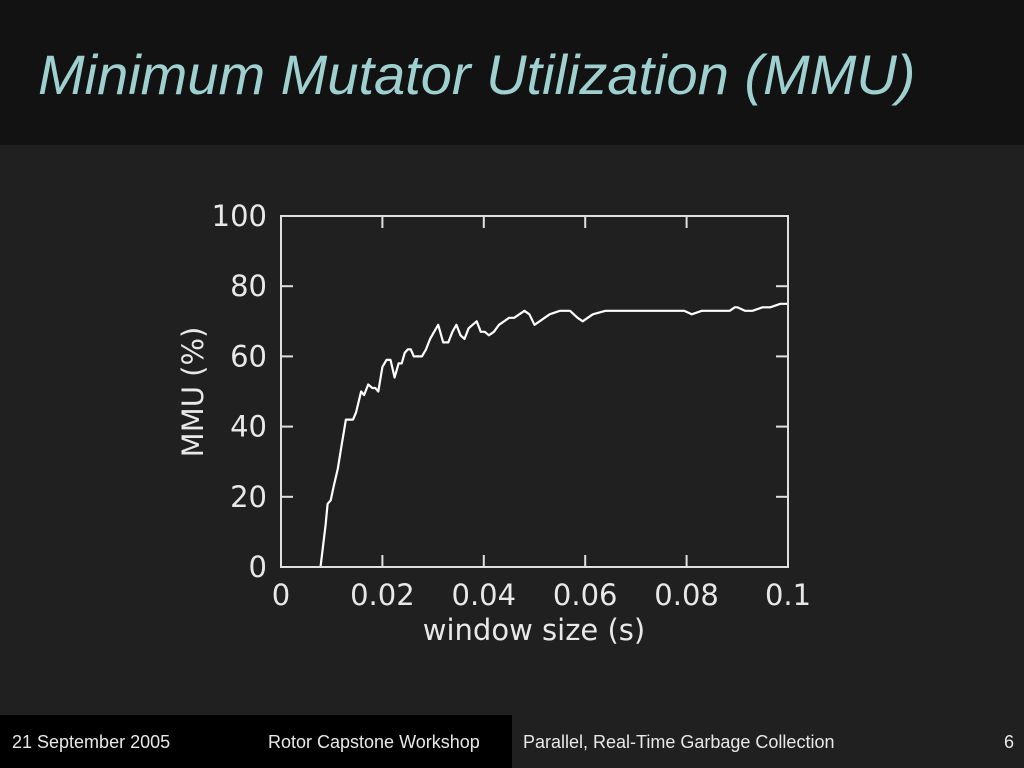 Image resolution: width=1024 pixels, height=768 pixels. I want to click on y-axis-label: MMU (%), so click(193, 392).